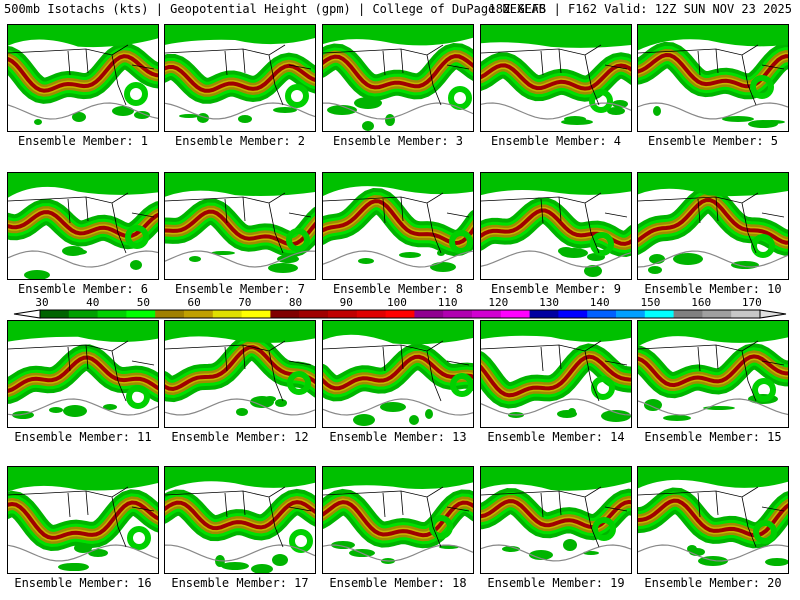 The height and width of the screenshot is (600, 800). What do you see at coordinates (245, 302) in the screenshot?
I see `colorbar-tick-label: 70` at bounding box center [245, 302].